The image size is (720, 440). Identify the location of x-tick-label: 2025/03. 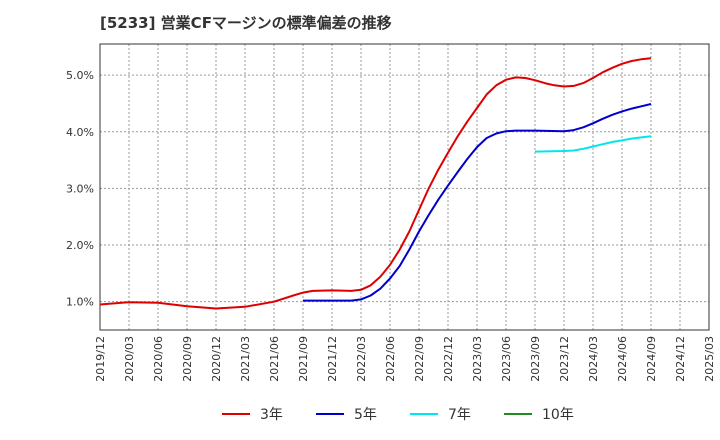
(709, 359).